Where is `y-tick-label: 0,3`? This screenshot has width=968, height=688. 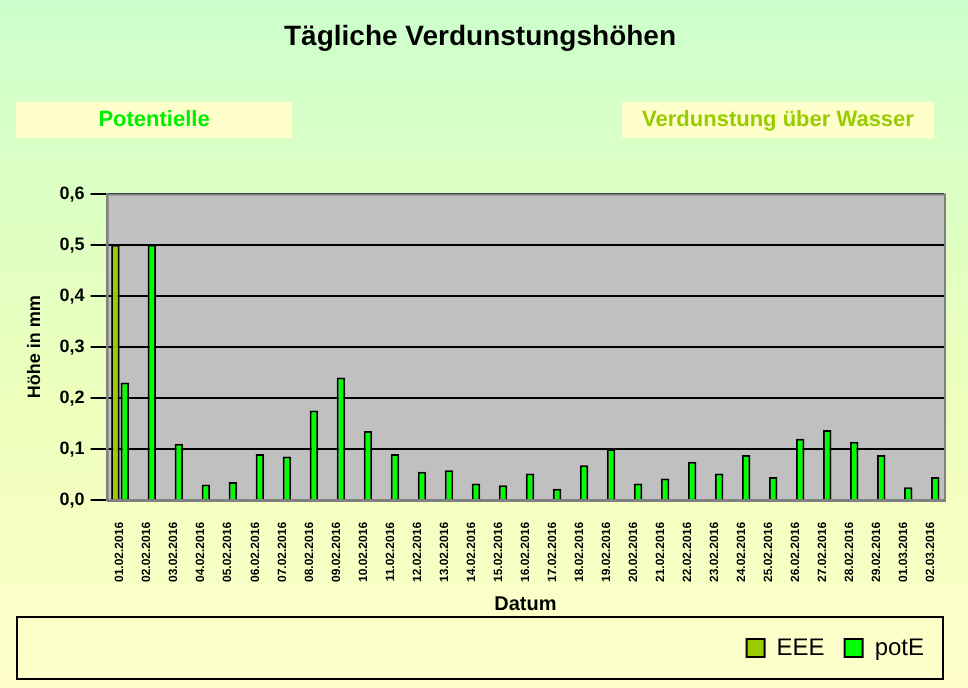
y-tick-label: 0,3 is located at coordinates (72, 345).